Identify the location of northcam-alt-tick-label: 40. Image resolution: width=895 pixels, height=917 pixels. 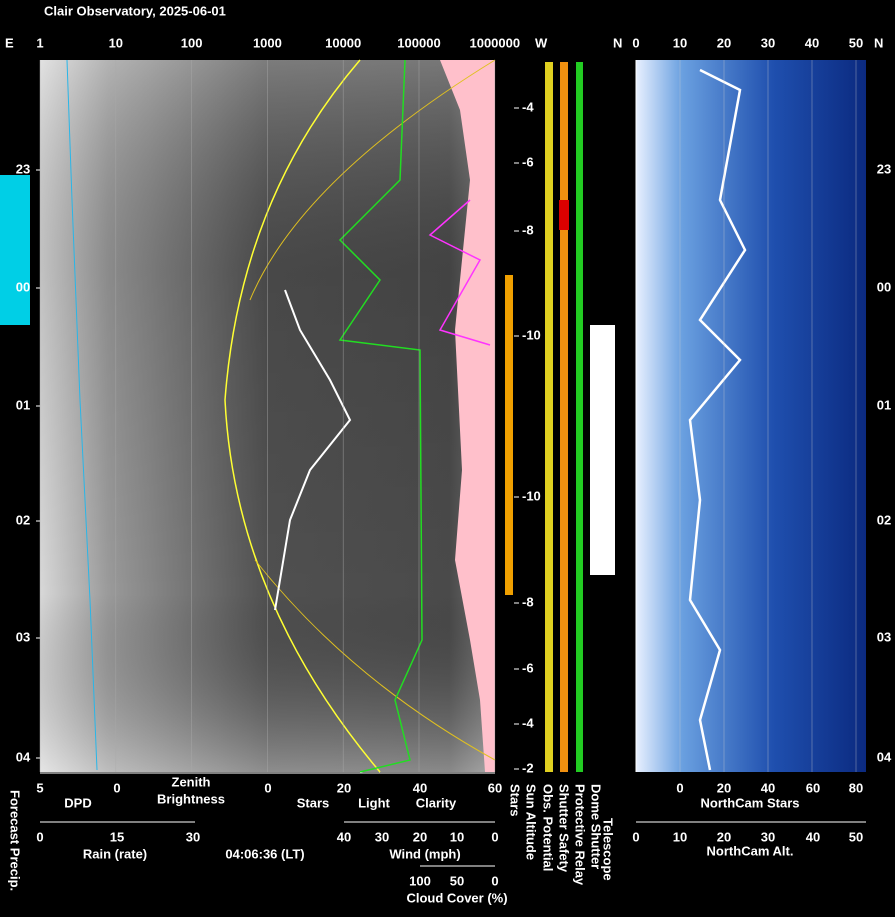
(813, 836).